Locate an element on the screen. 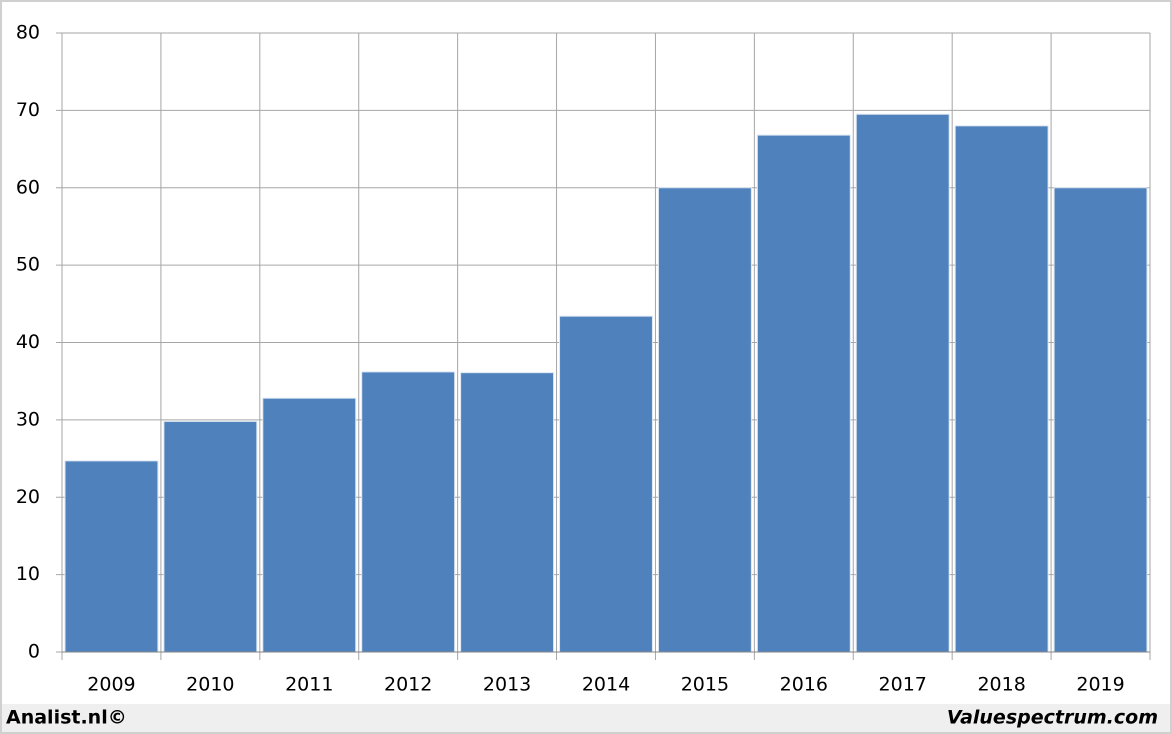 This screenshot has height=734, width=1172. y-tick-label: 60 is located at coordinates (28, 187).